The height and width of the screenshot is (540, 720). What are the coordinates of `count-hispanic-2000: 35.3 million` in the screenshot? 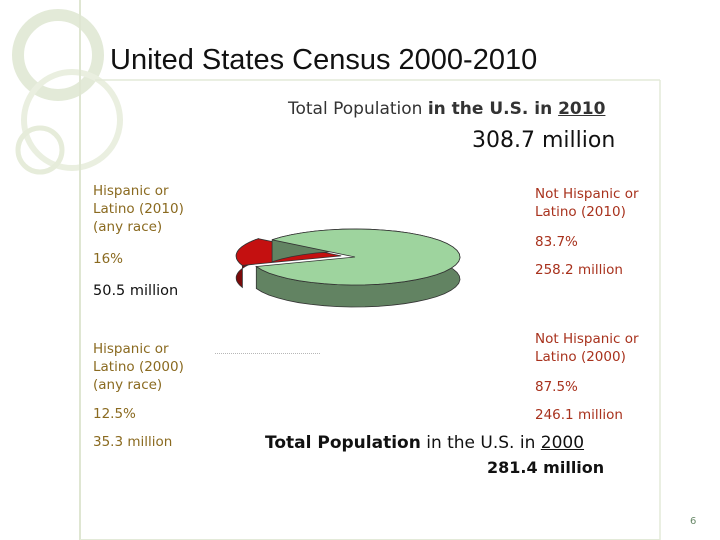 It's located at (133, 442).